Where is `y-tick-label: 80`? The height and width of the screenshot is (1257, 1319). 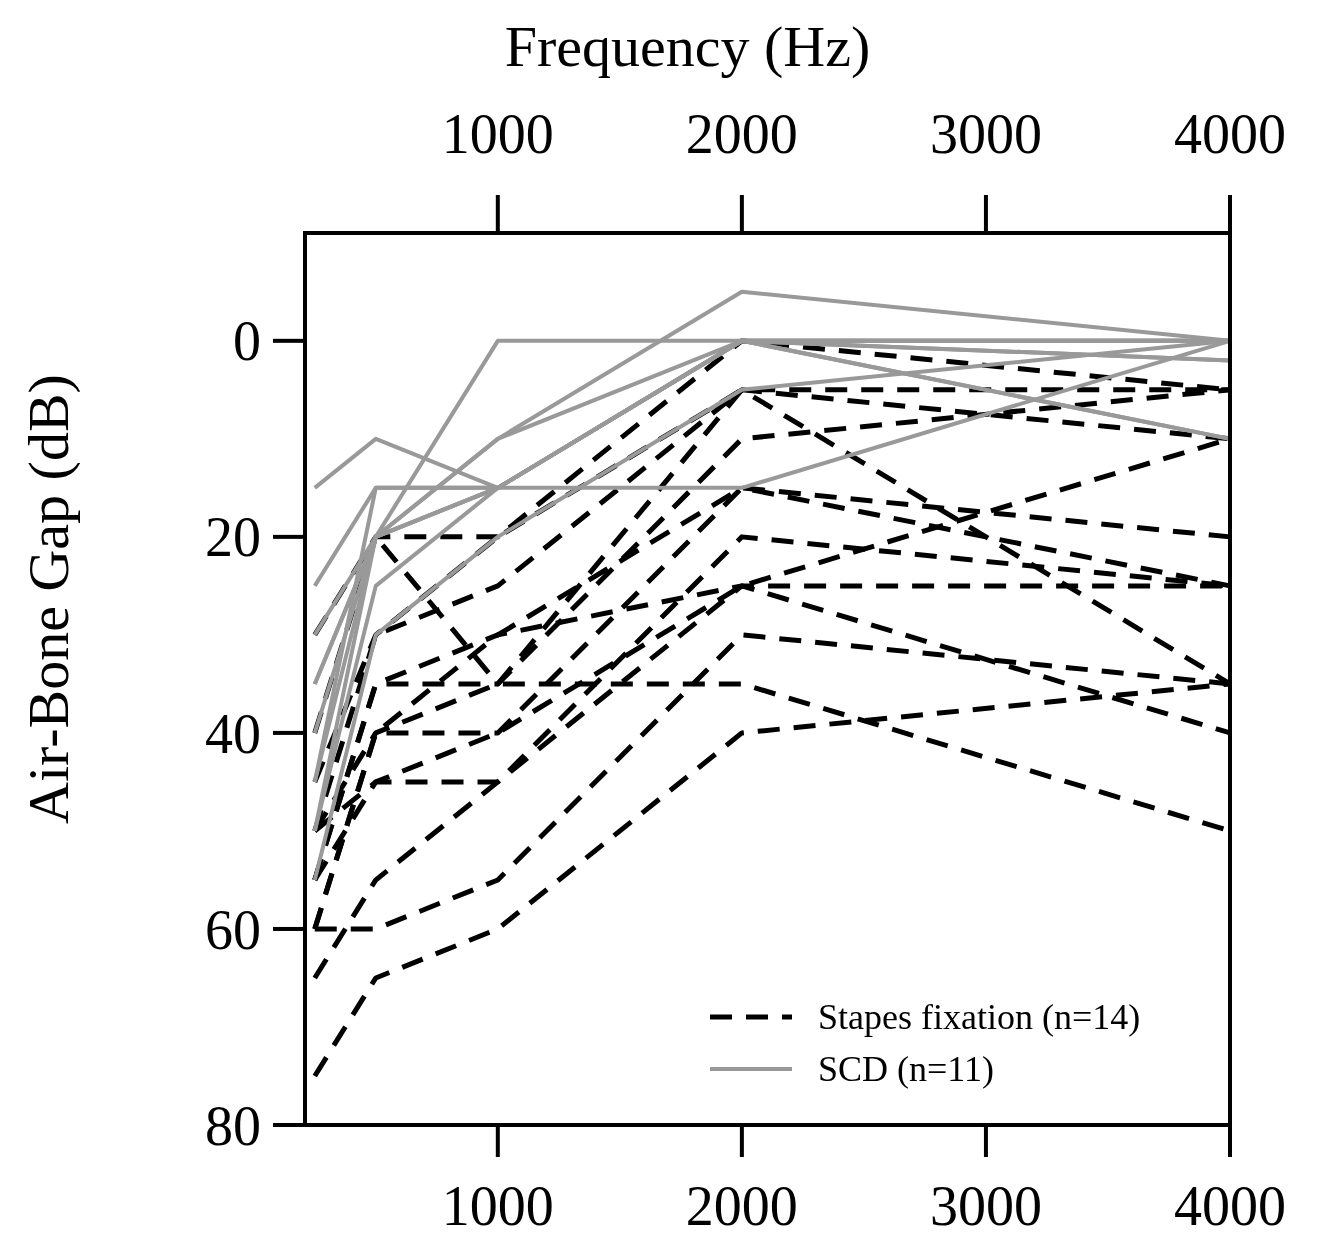
y-tick-label: 80 is located at coordinates (233, 1125).